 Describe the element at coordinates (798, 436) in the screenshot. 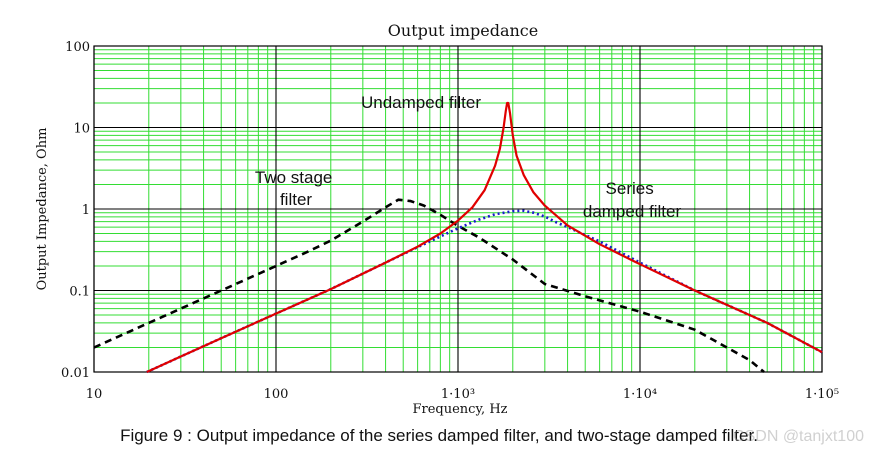

I see `watermark: CSDN @tanjxt100` at that location.